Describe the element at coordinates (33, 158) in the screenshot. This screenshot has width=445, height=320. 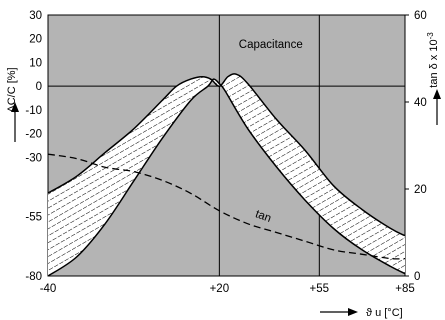
I see `y-left-tick-6: -30` at that location.